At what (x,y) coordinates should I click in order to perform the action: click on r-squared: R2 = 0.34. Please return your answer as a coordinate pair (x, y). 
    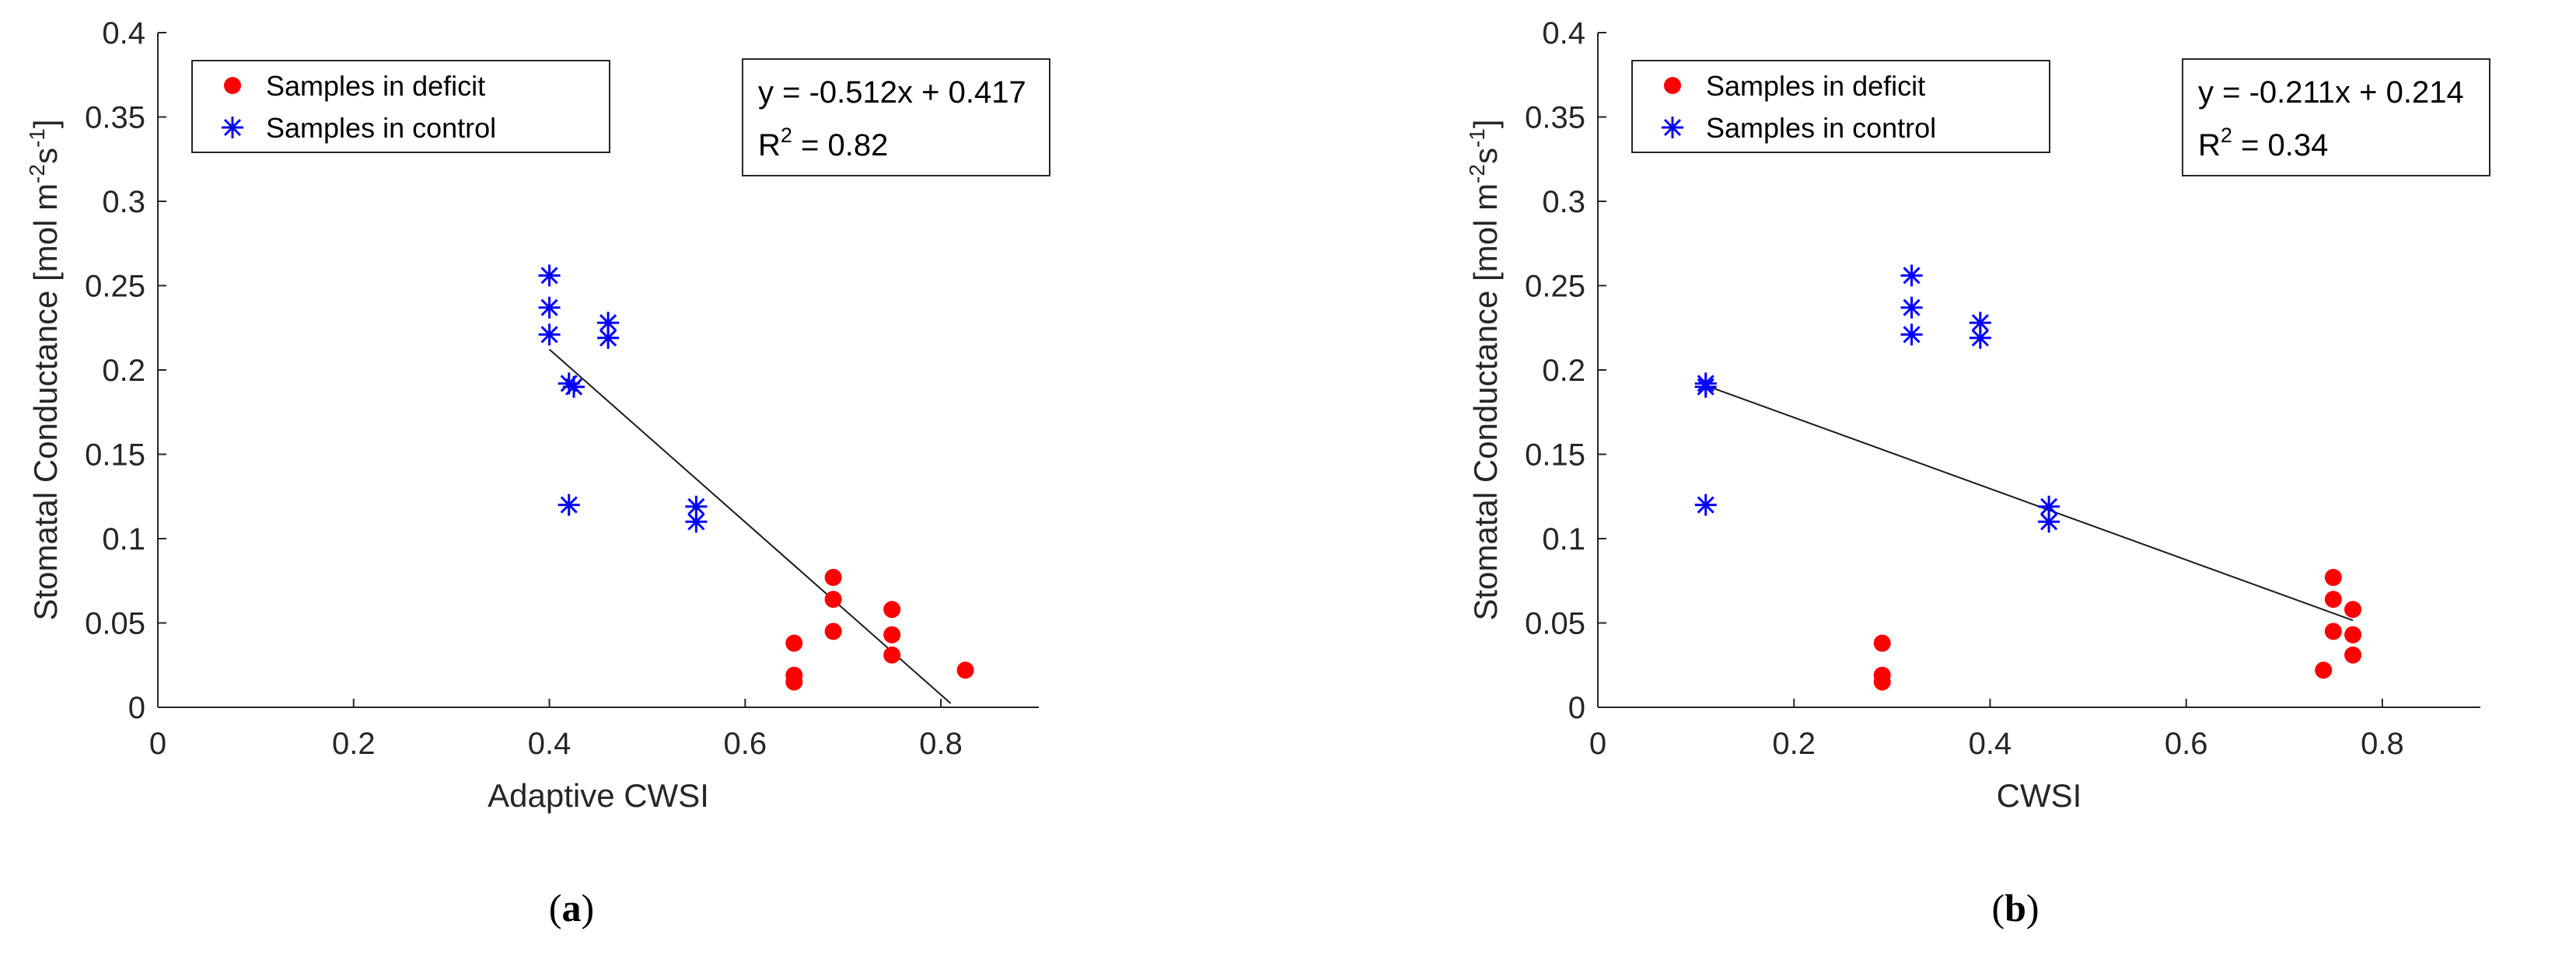
    Looking at the image, I should click on (2263, 143).